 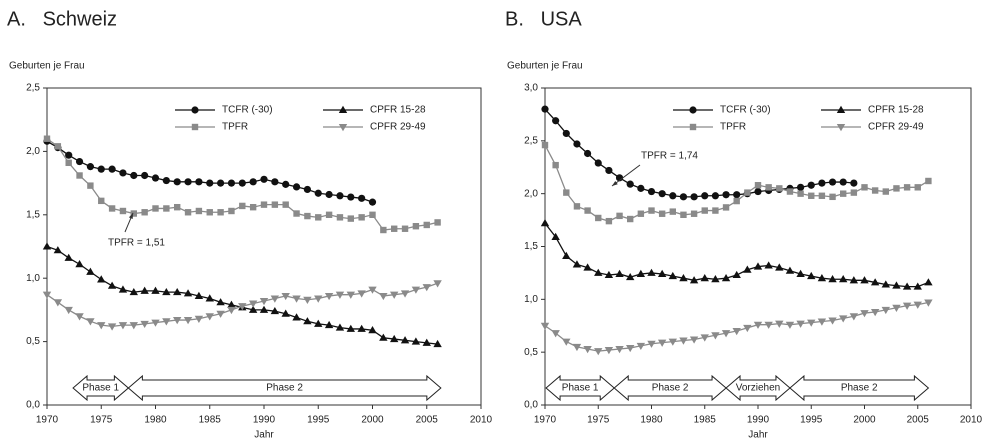 I want to click on legend-label: TPFR, so click(x=235, y=127).